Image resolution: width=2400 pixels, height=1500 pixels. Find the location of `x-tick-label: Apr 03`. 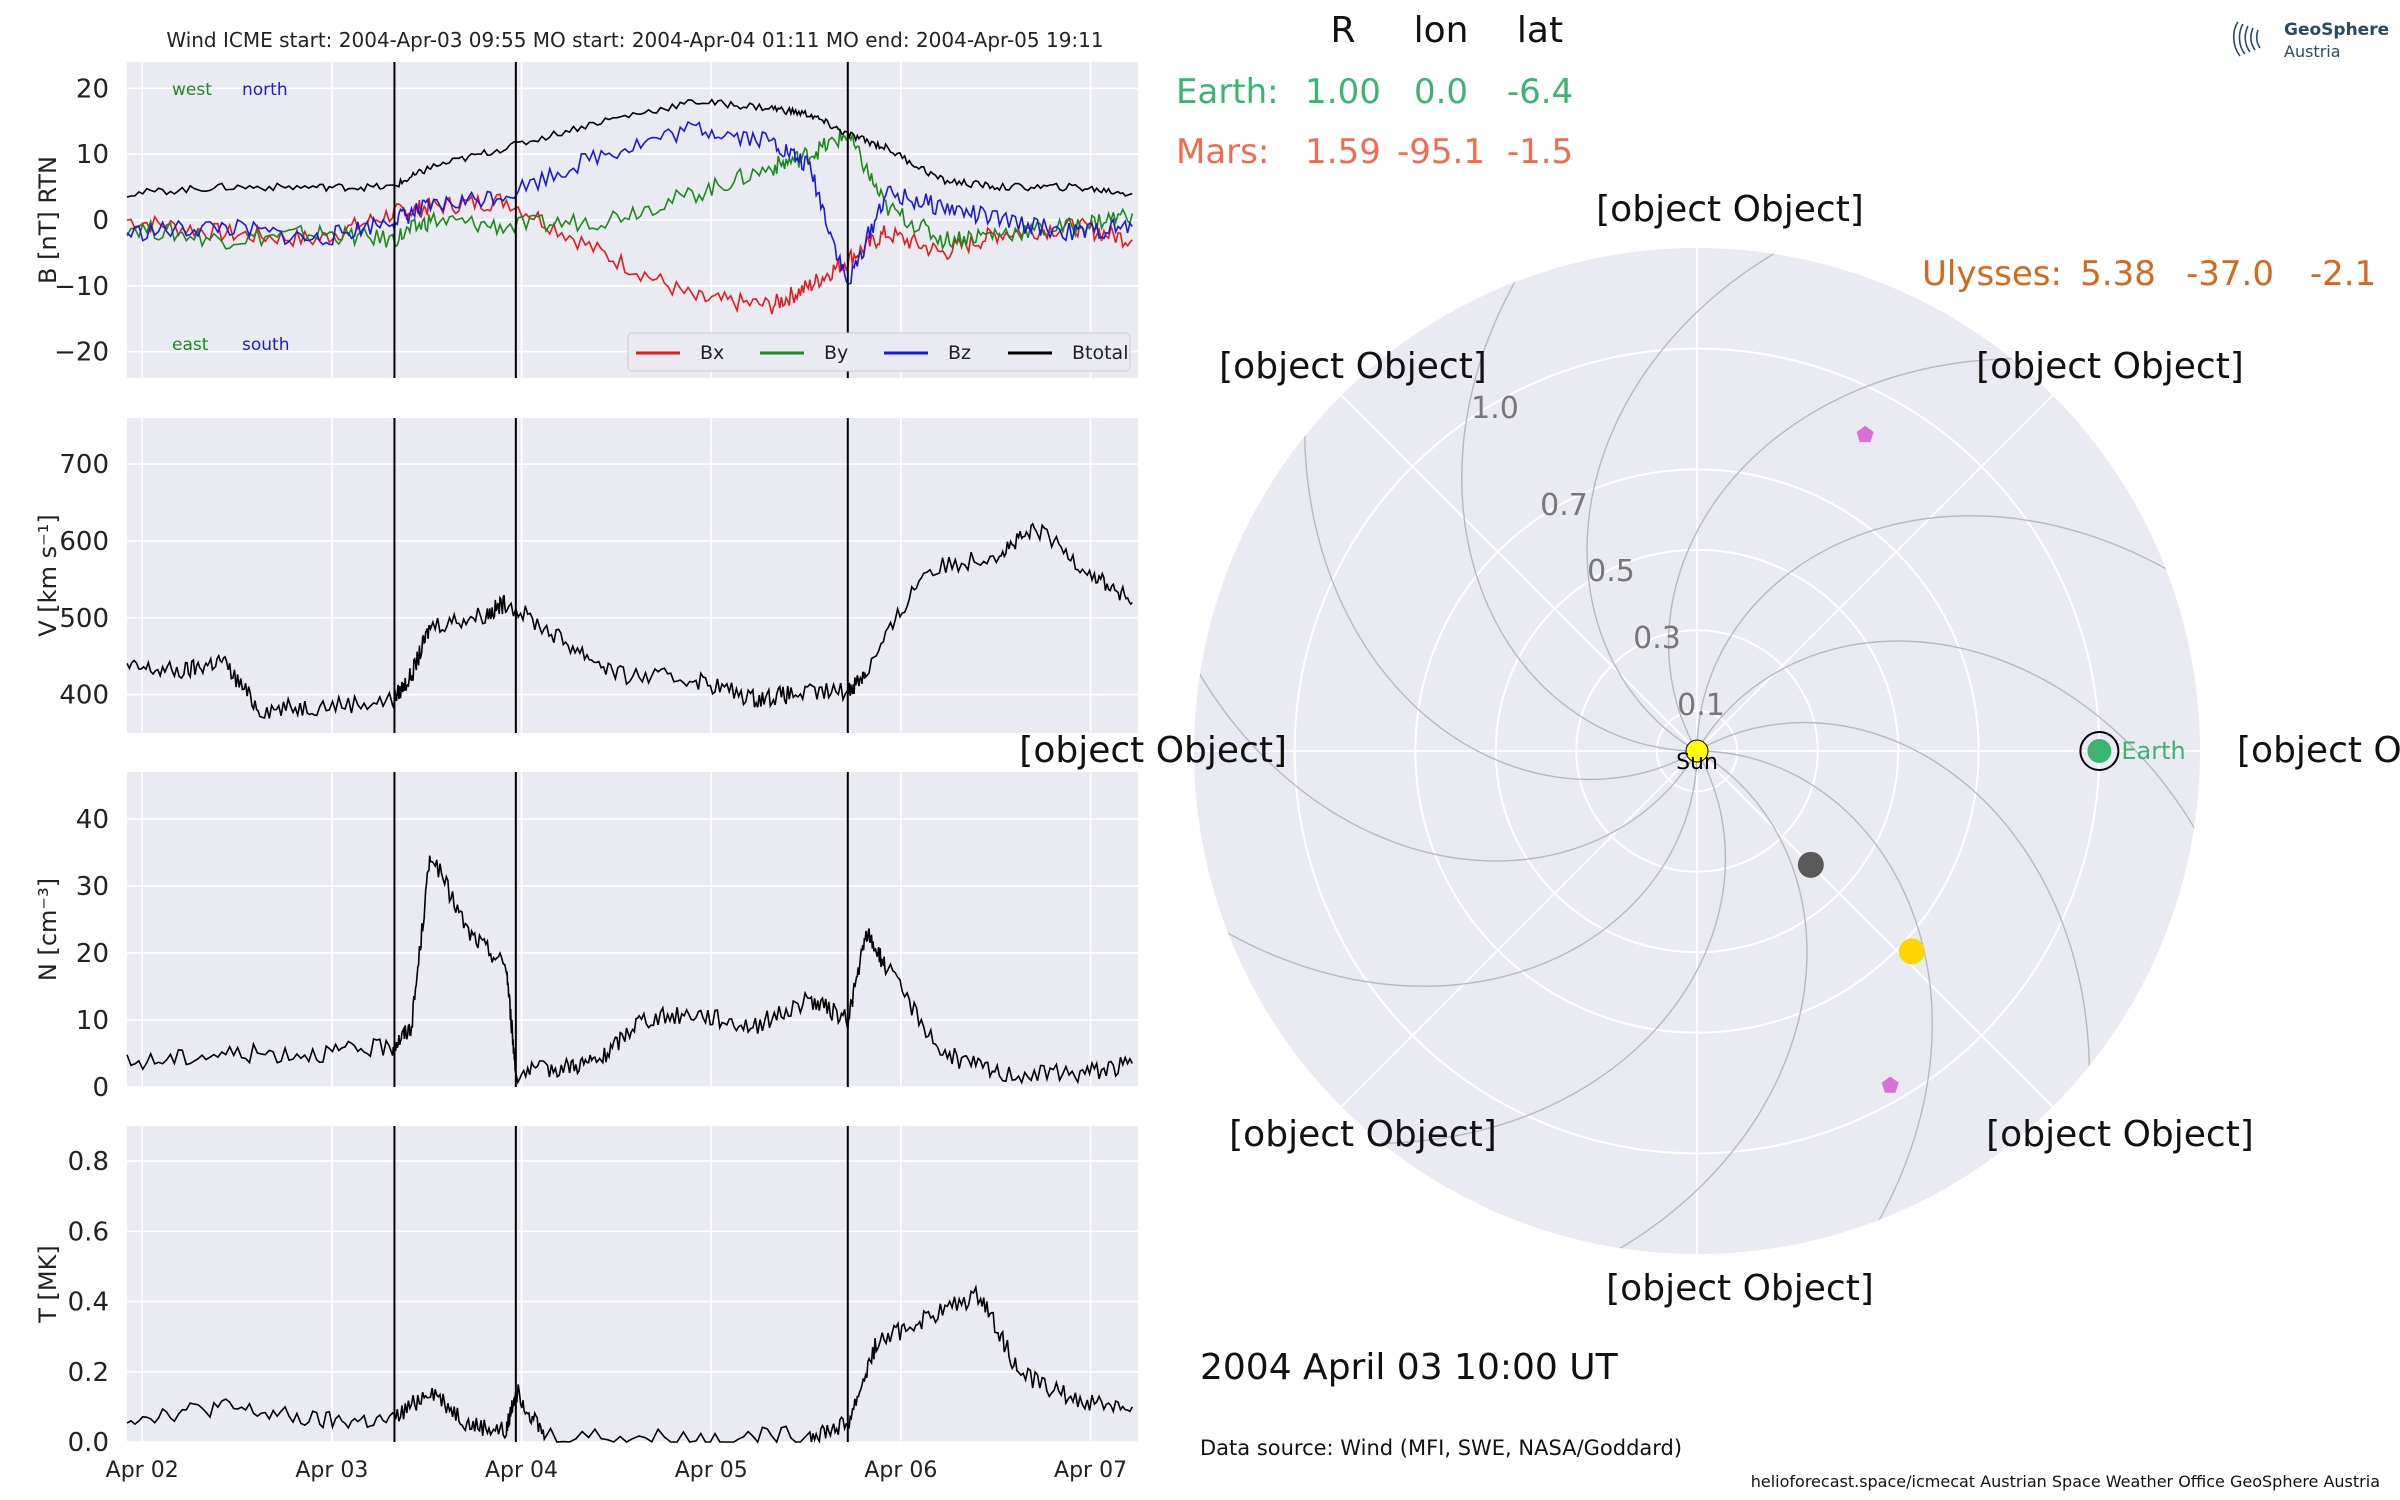

x-tick-label: Apr 03 is located at coordinates (331, 1470).